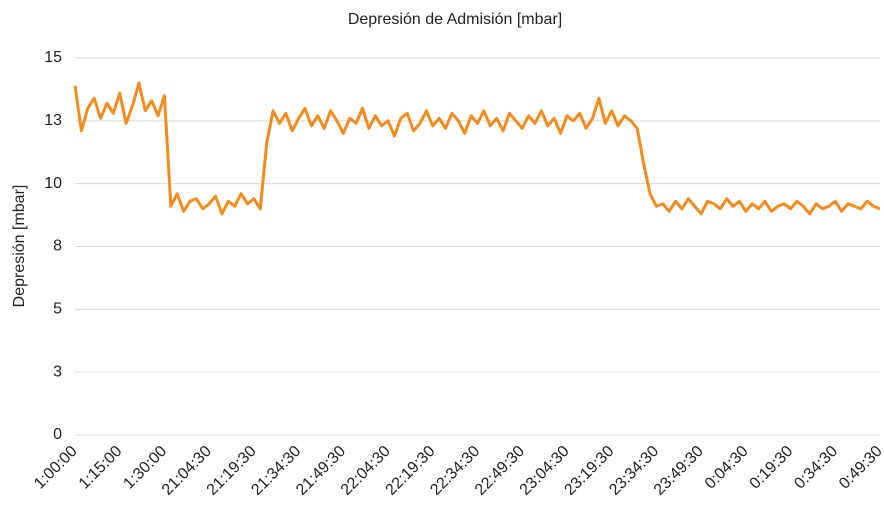 This screenshot has width=884, height=515. Describe the element at coordinates (679, 471) in the screenshot. I see `x-tick-label: 23:49:30` at that location.